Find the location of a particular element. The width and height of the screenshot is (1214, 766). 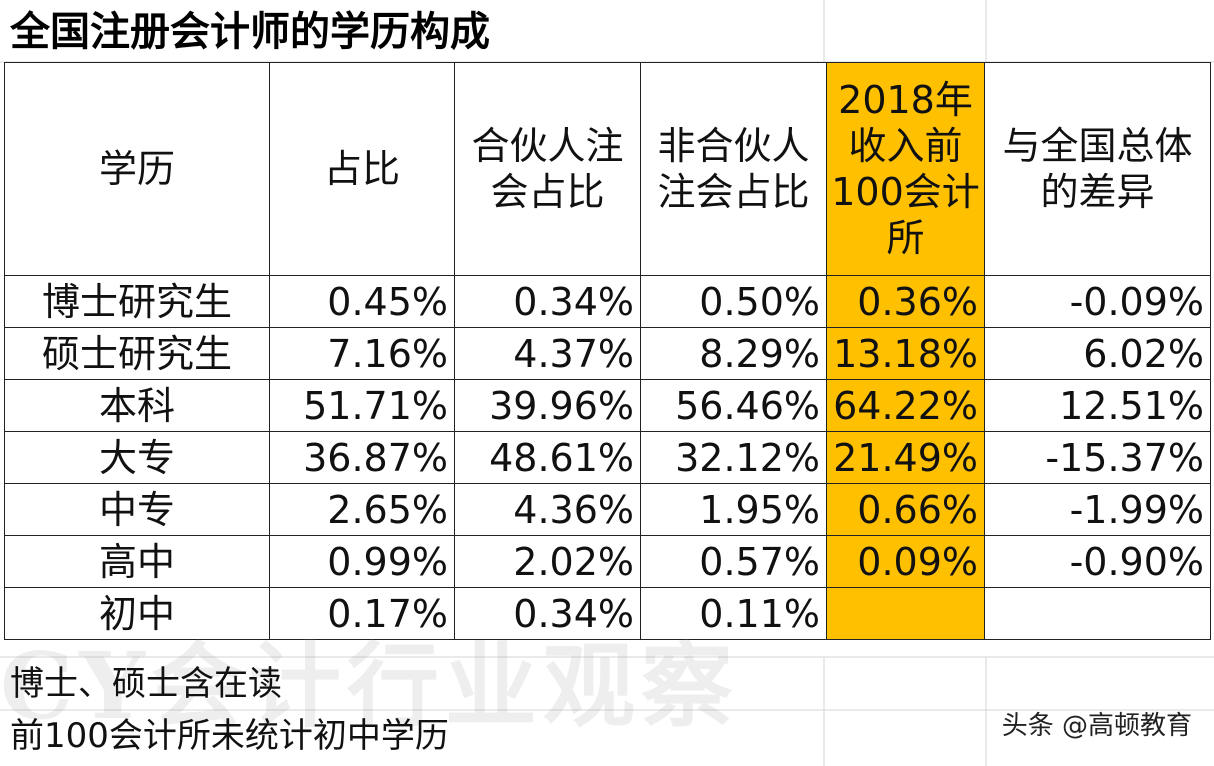

table-row: 博士研究生 0.45% 0.34% 0.50% 0.36% -0.09% is located at coordinates (607, 301).